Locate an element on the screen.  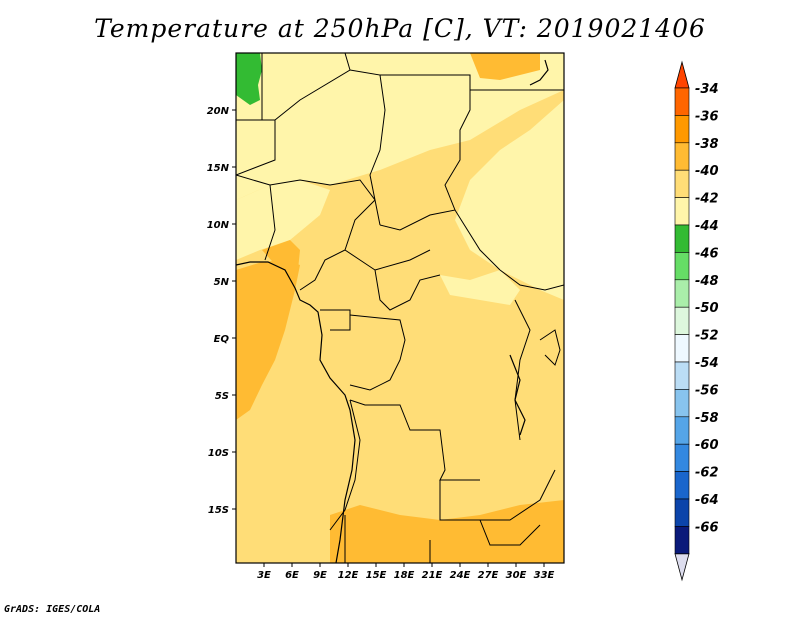
field-east-light is located at coordinates (509, 200).